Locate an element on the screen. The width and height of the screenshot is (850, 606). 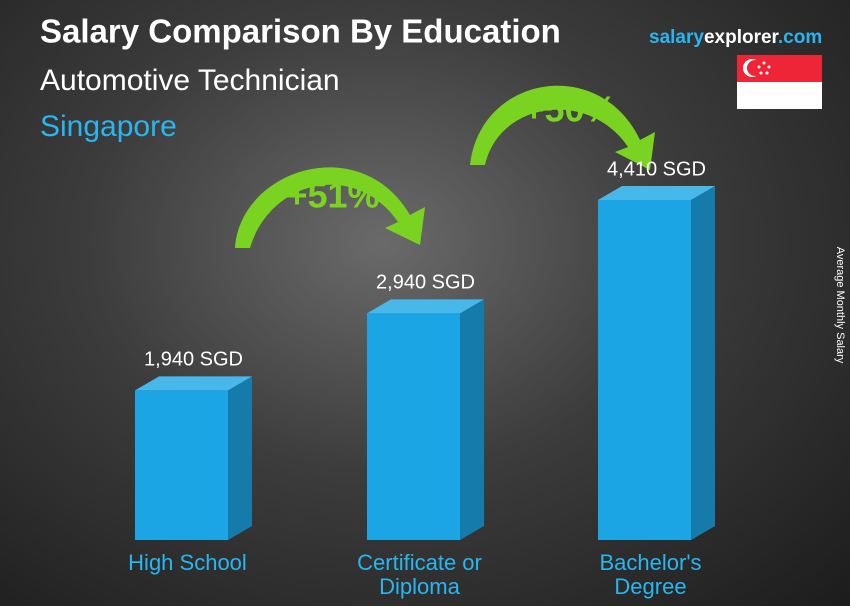
brand: salaryexplorer.com is located at coordinates (735, 37).